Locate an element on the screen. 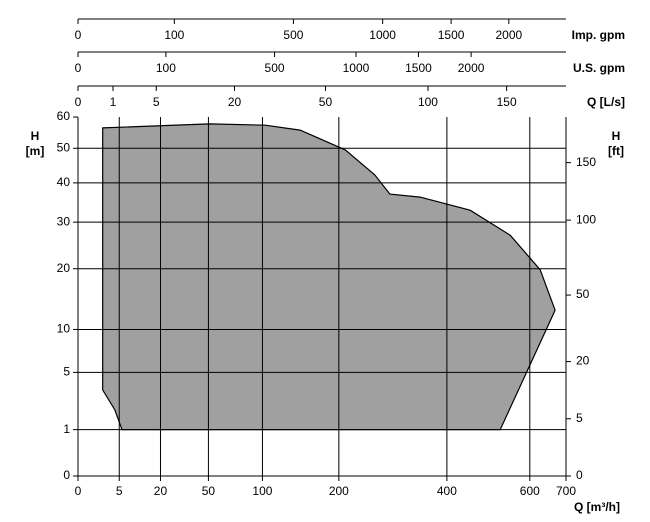 The height and width of the screenshot is (522, 650). x-tick-label: 0 is located at coordinates (78, 491).